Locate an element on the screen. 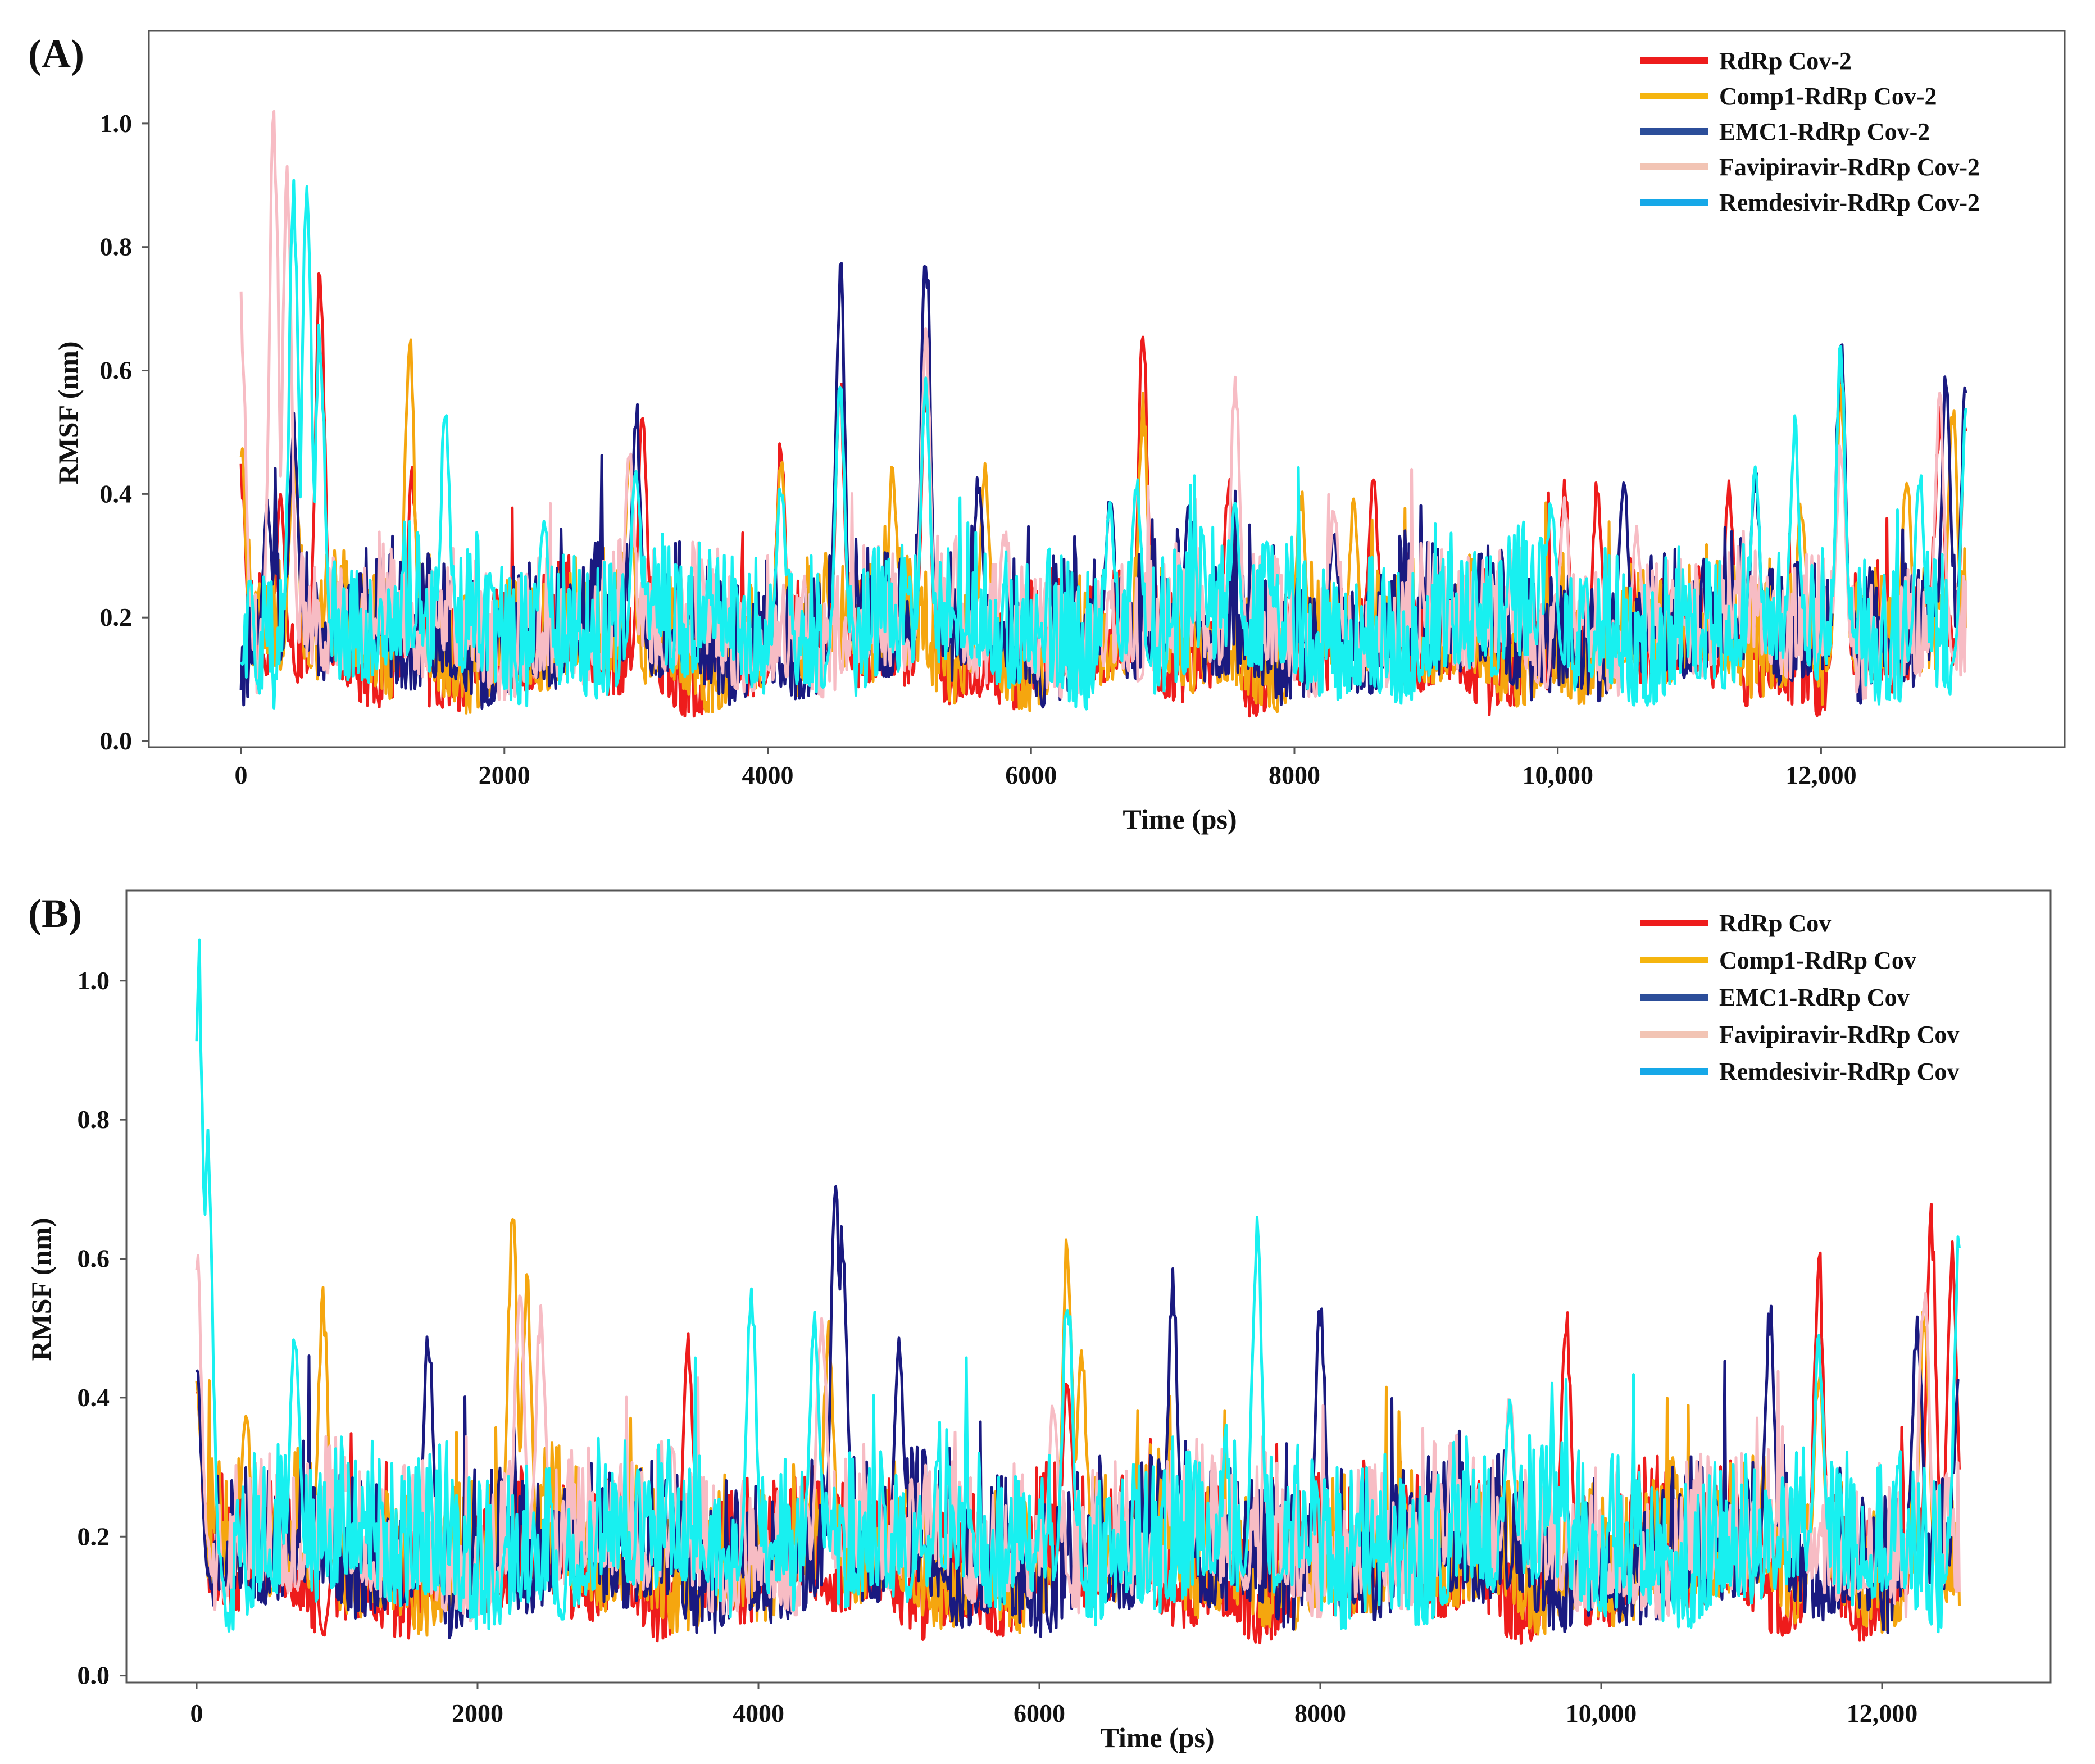 This screenshot has height=1764, width=2095. legend-label: EMC1-RdRp Cov-2 is located at coordinates (1824, 132).